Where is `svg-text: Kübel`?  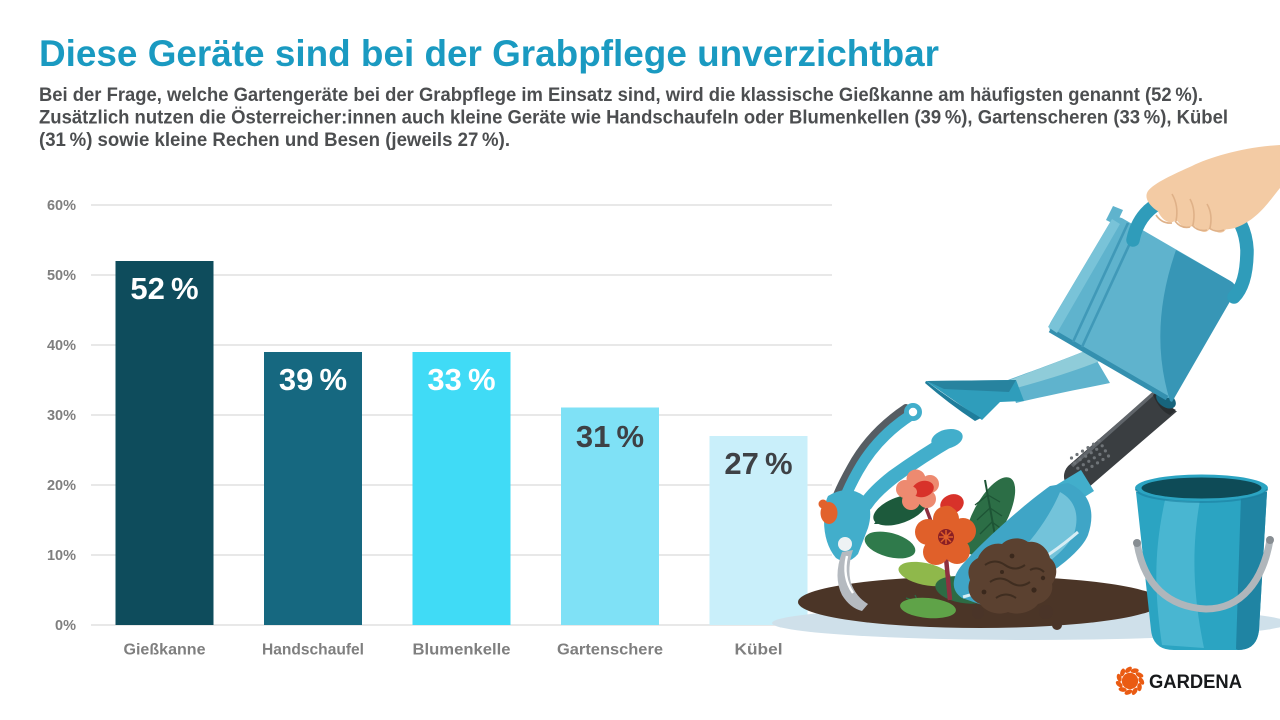
svg-text: Kübel is located at coordinates (759, 650).